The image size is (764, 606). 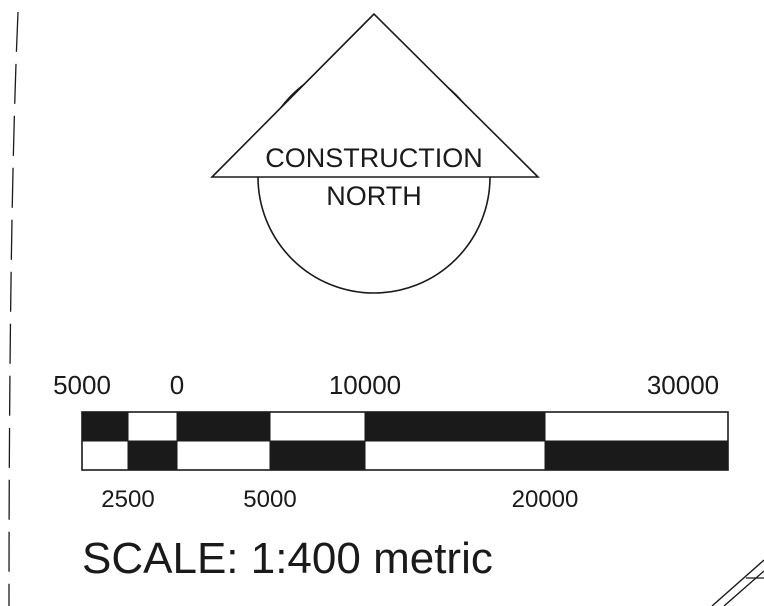 I want to click on scale-bar-top-row, so click(x=405, y=426).